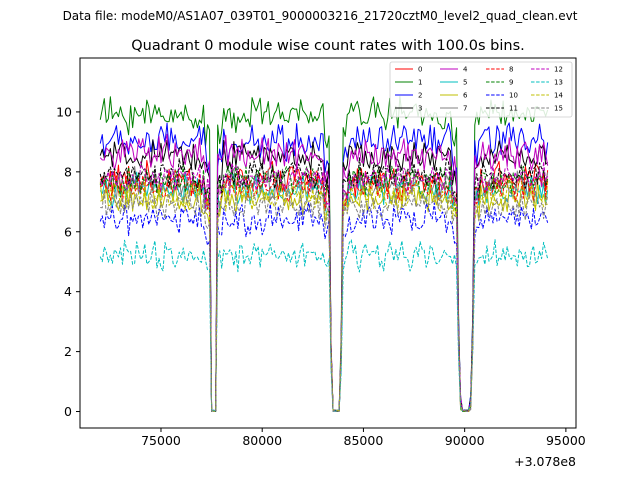 Image resolution: width=640 pixels, height=480 pixels. What do you see at coordinates (262, 440) in the screenshot?
I see `x-tick-label: 80000` at bounding box center [262, 440].